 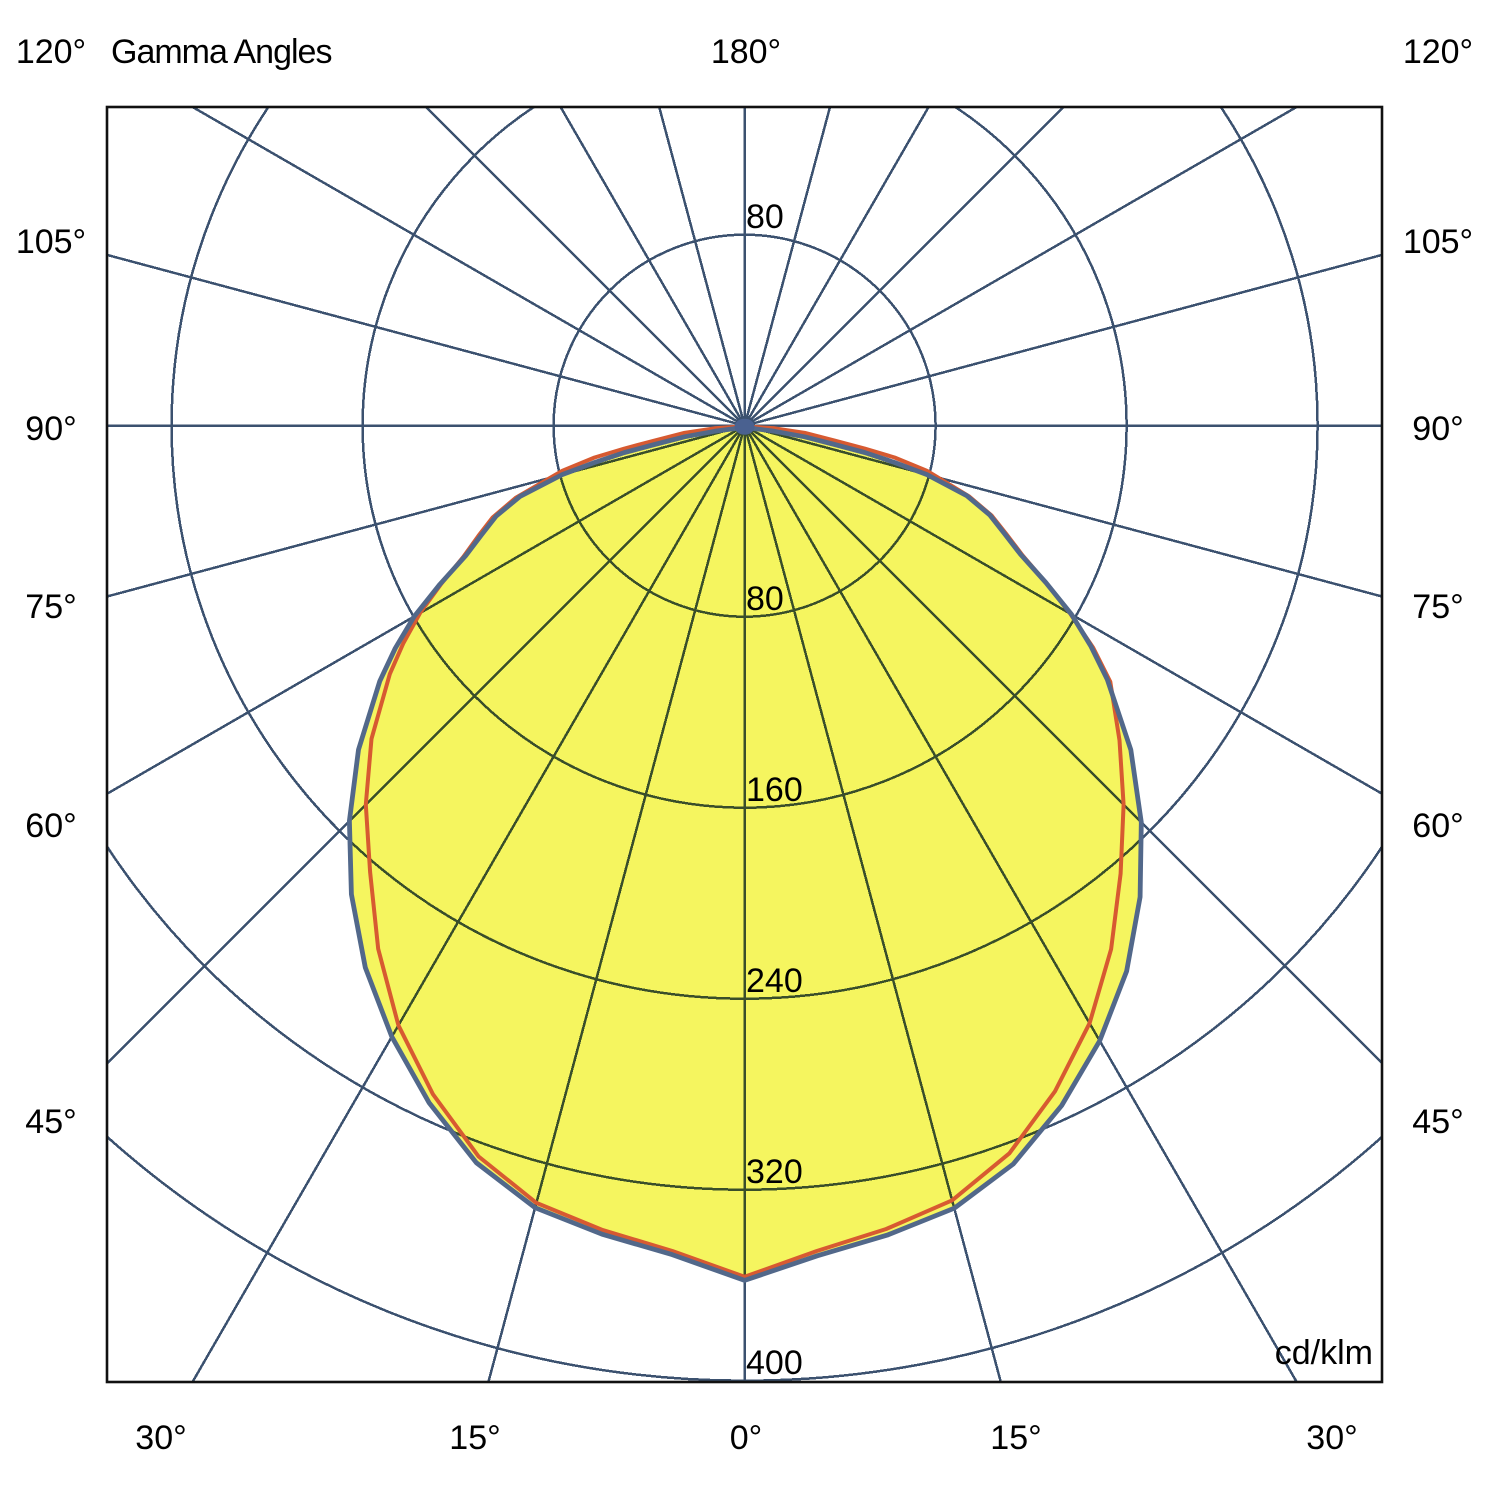 What do you see at coordinates (774, 790) in the screenshot?
I see `svg-text: 160` at bounding box center [774, 790].